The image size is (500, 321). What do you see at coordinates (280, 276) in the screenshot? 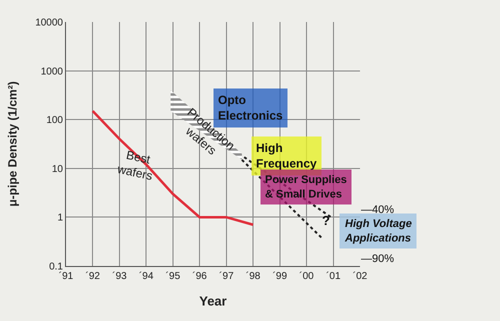
I see `x-tick-label: ´99` at bounding box center [280, 276].